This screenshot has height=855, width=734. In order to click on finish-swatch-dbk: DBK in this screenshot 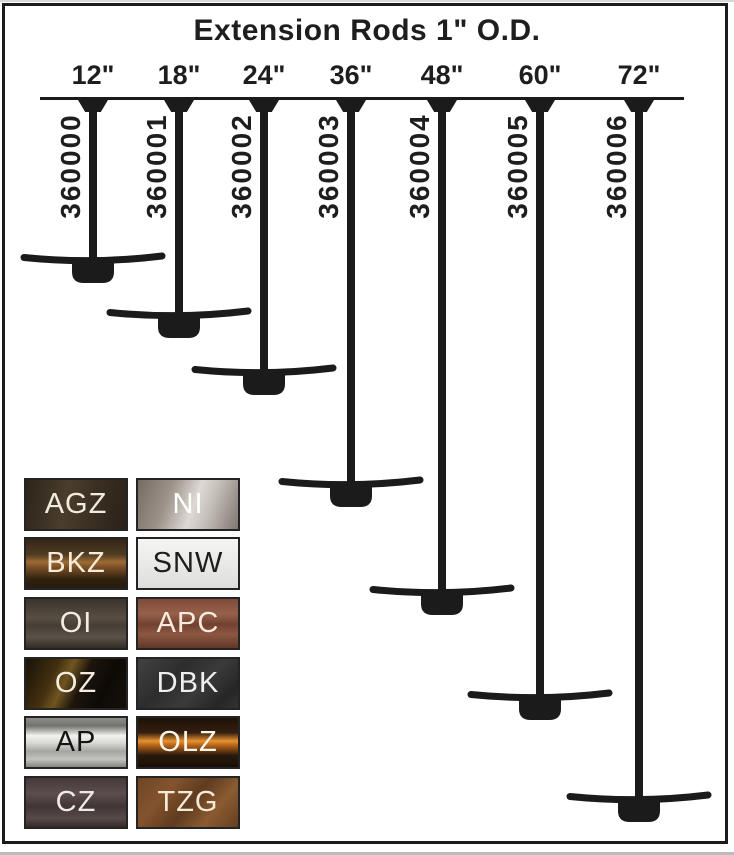, I will do `click(188, 683)`.